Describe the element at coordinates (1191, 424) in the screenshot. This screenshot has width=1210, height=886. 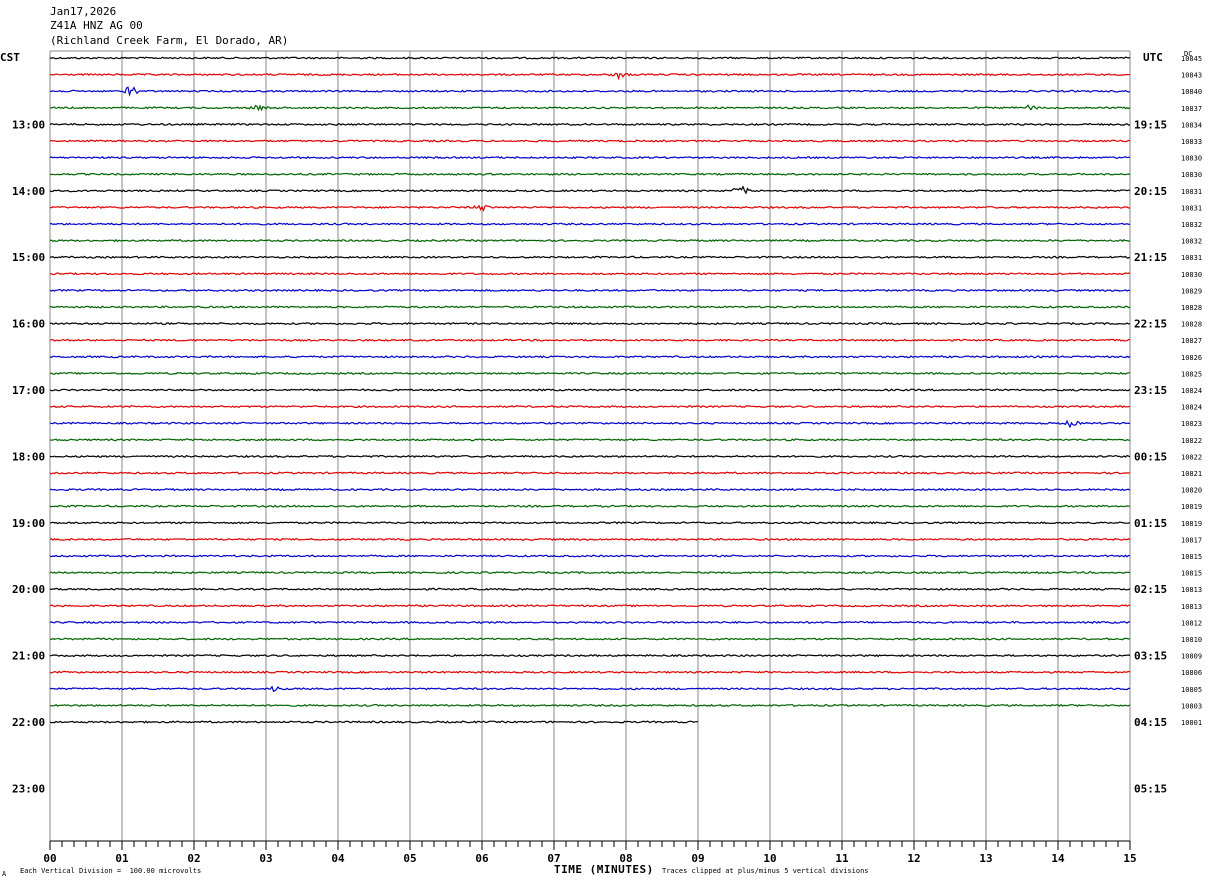
I see `dc-value-label: 10823` at that location.